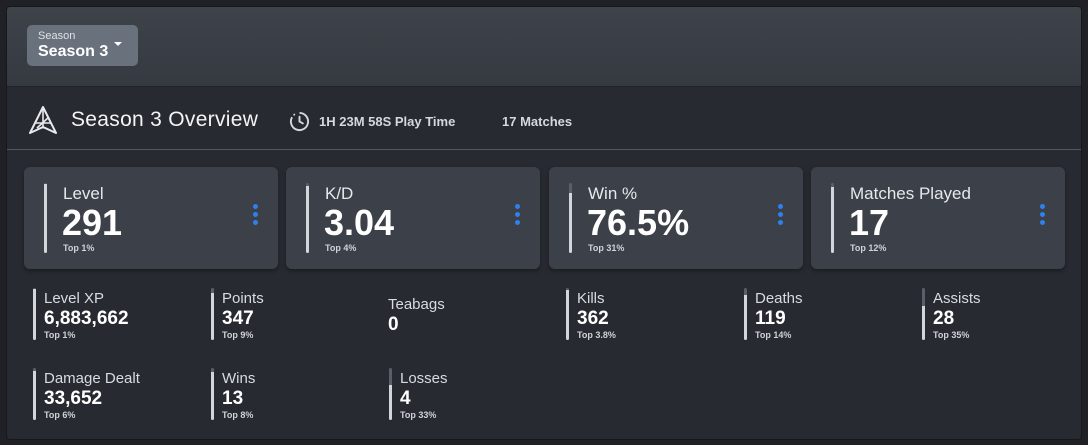 The height and width of the screenshot is (445, 1088). Describe the element at coordinates (60, 415) in the screenshot. I see `stat-rank: Top 6%` at that location.